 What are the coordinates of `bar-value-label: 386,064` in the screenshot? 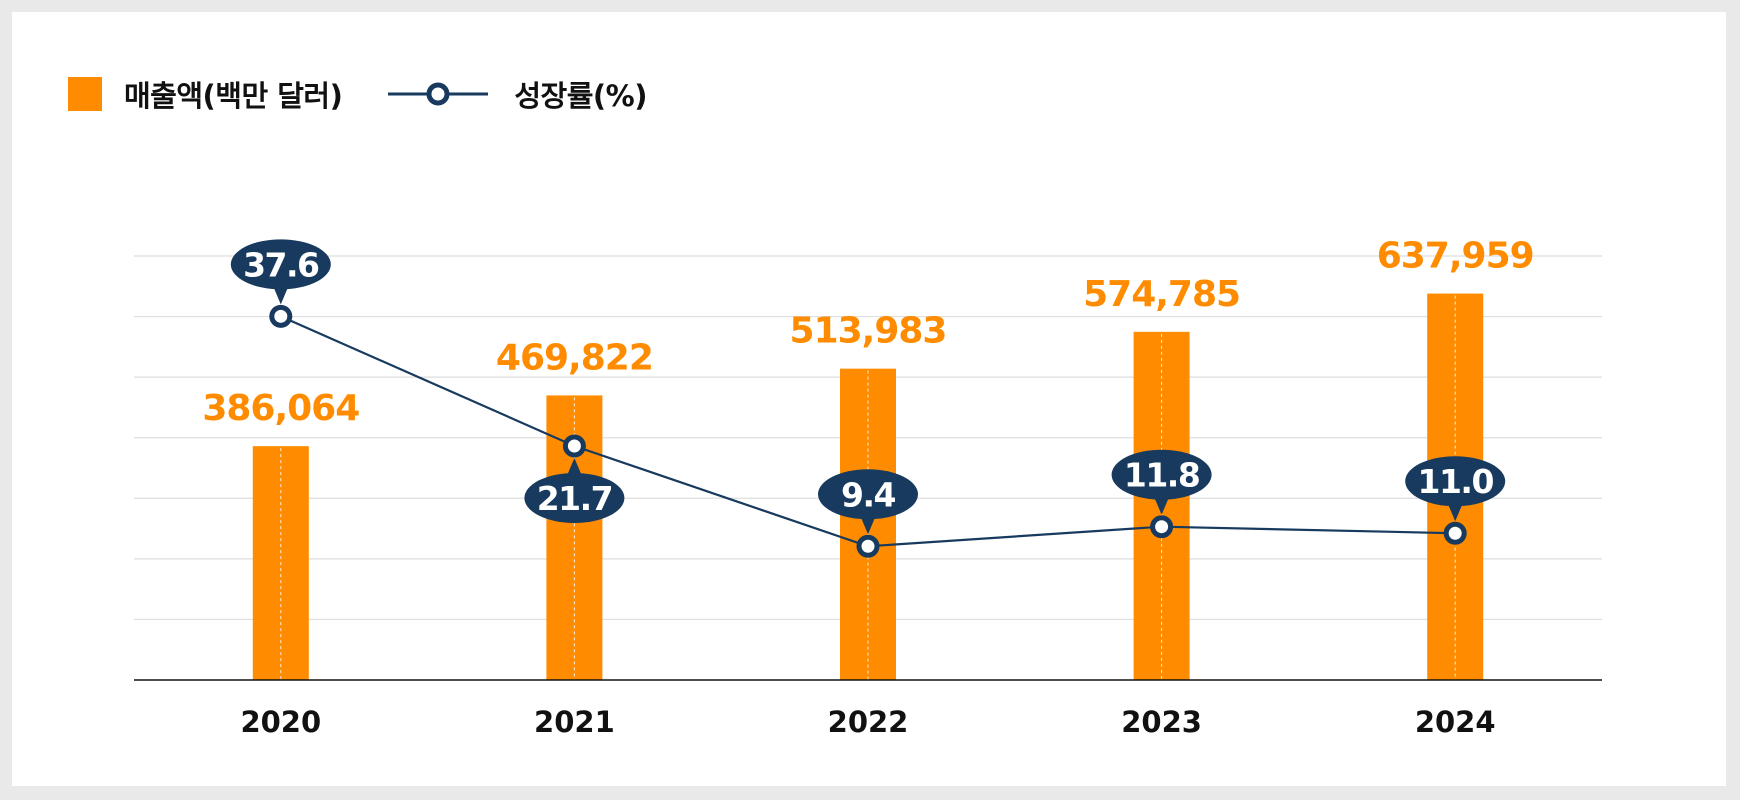 It's located at (280, 408).